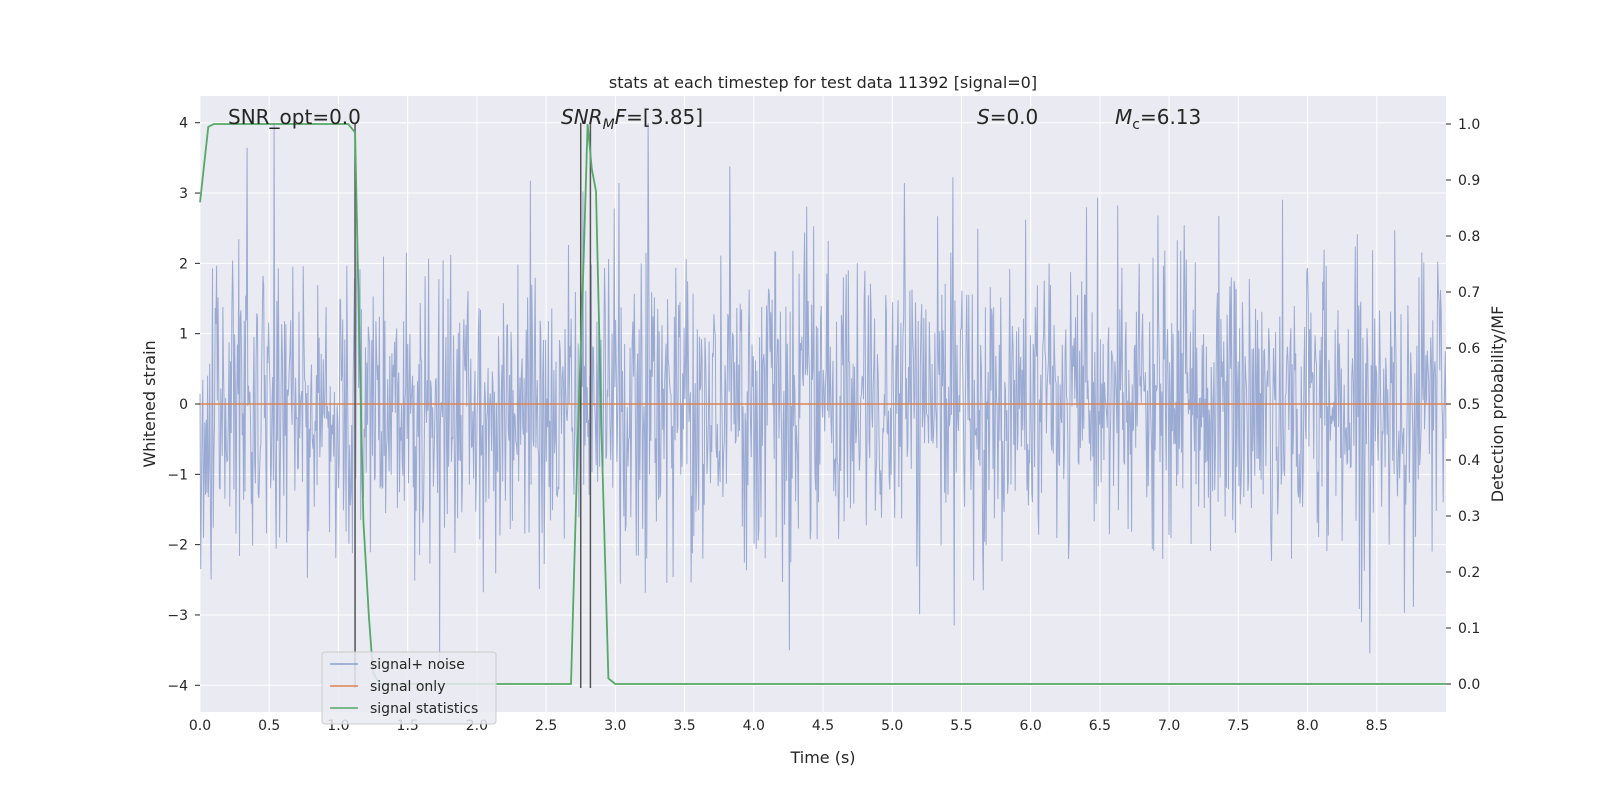  I want to click on y-tick-label: 2, so click(183, 264).